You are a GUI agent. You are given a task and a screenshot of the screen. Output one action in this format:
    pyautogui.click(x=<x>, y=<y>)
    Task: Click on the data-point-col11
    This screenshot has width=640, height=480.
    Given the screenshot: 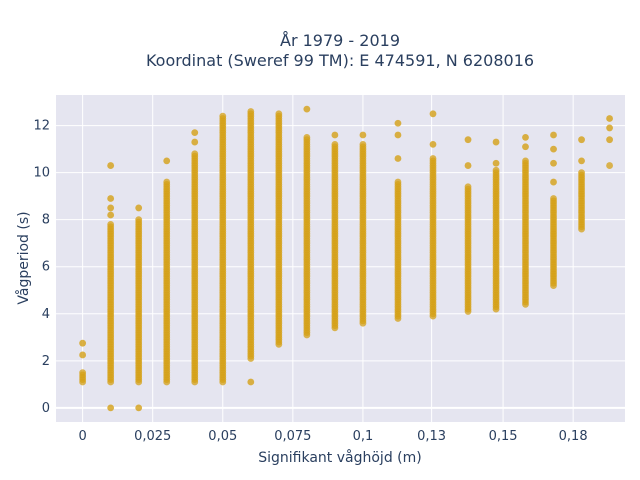 What is the action you would take?
    pyautogui.click(x=398, y=182)
    